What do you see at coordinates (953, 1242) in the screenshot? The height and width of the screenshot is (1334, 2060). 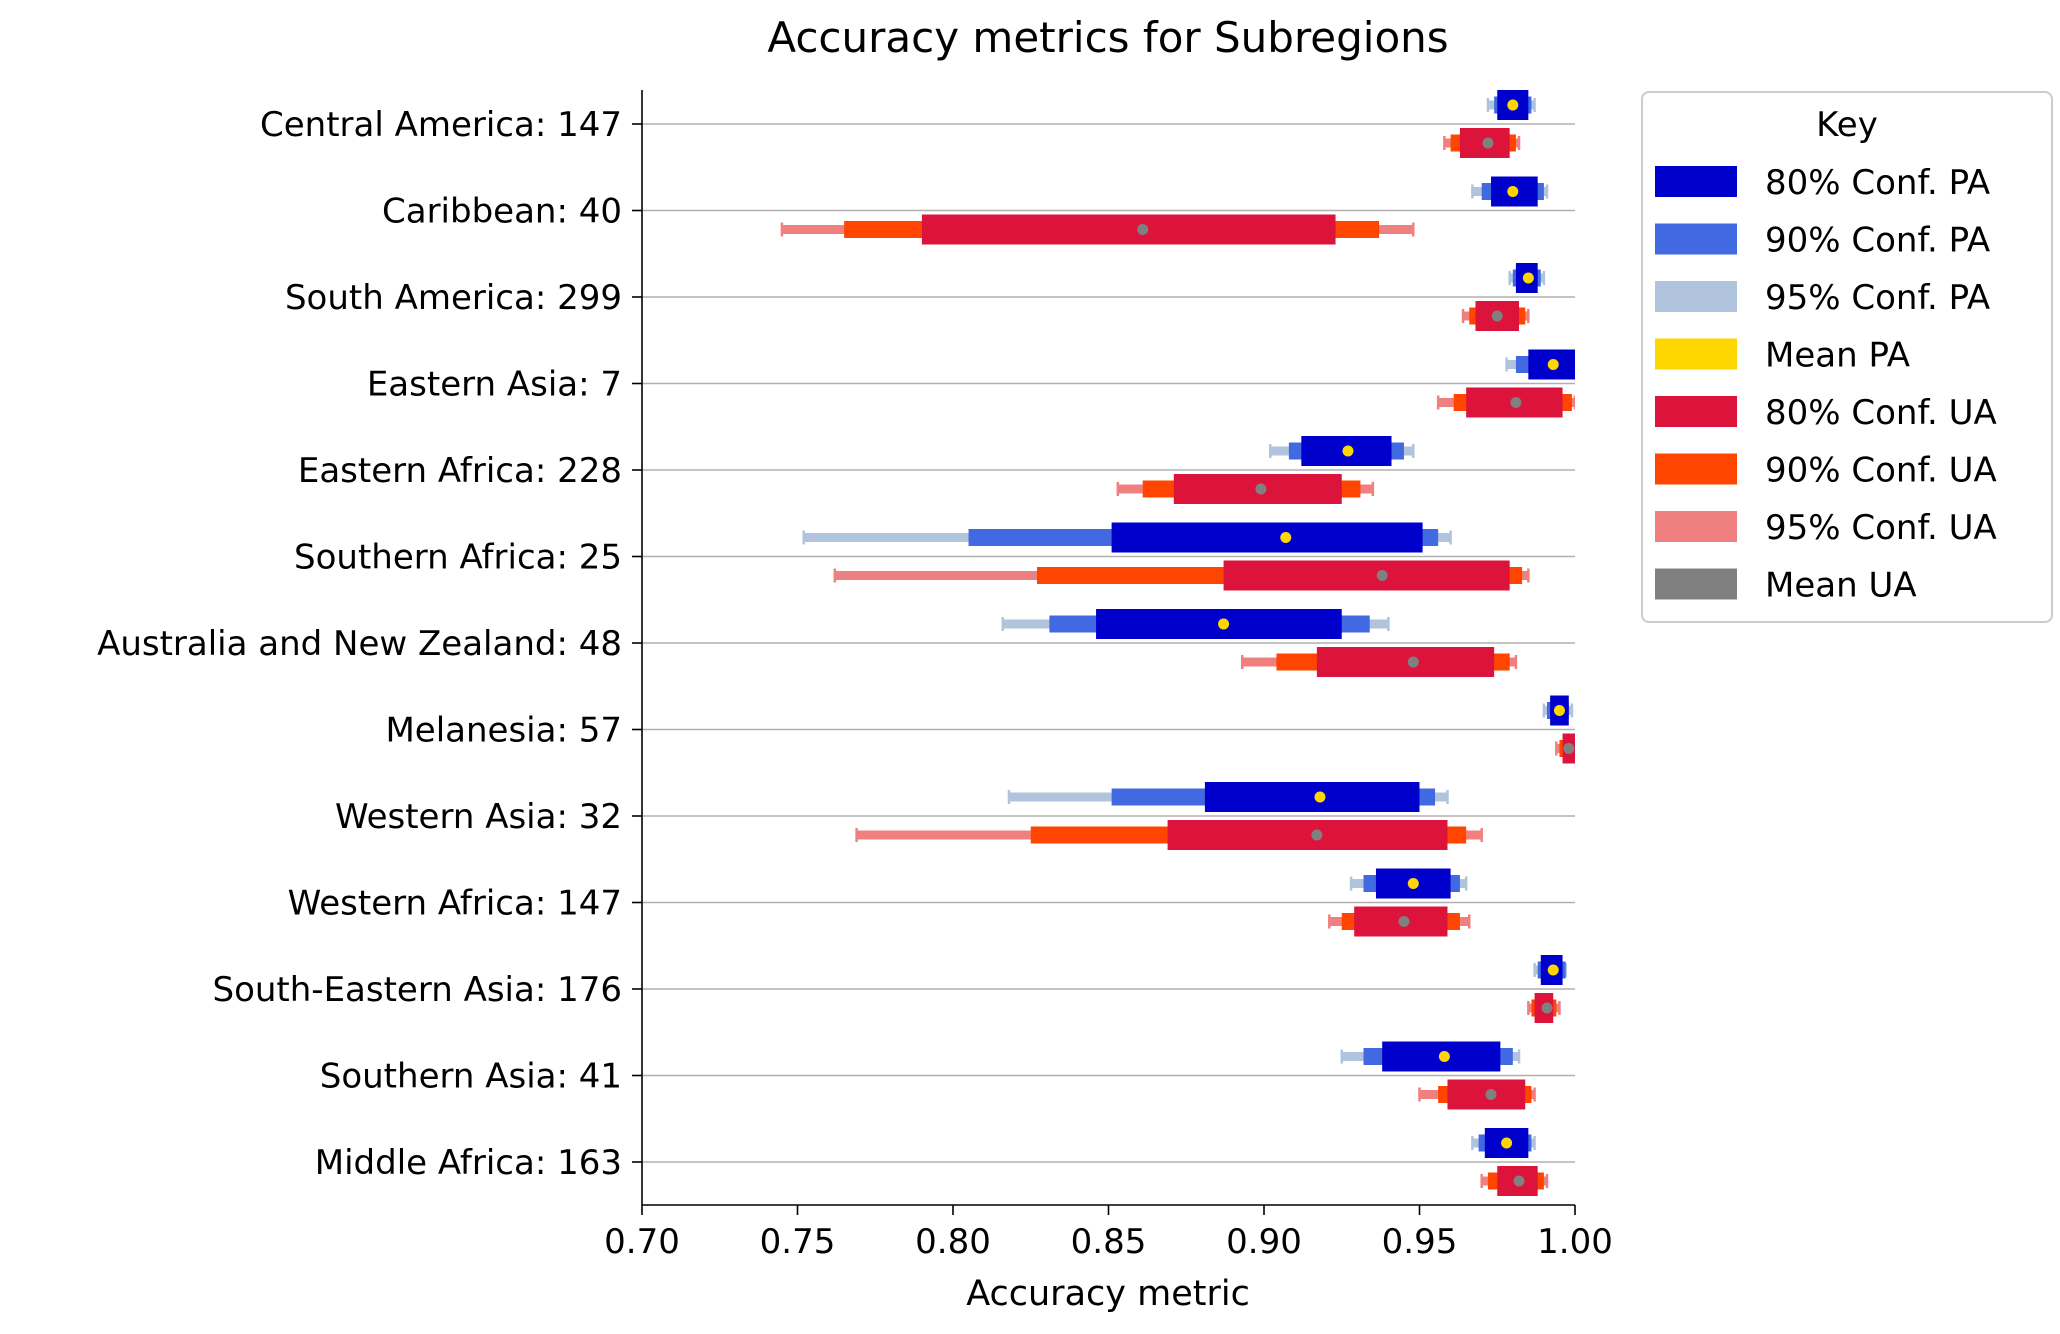 I see `x-tick-label: 0.80` at bounding box center [953, 1242].